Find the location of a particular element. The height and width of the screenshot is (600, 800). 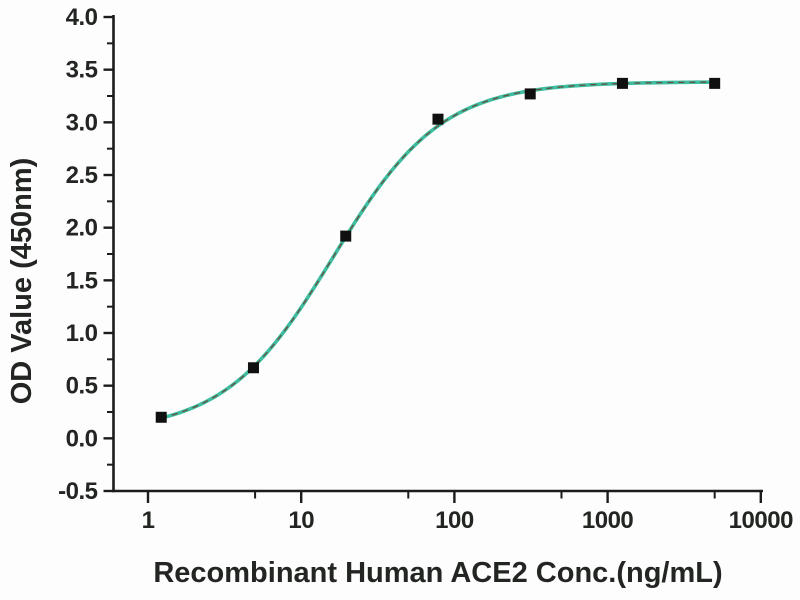

x-tick-label: 10 is located at coordinates (301, 520).